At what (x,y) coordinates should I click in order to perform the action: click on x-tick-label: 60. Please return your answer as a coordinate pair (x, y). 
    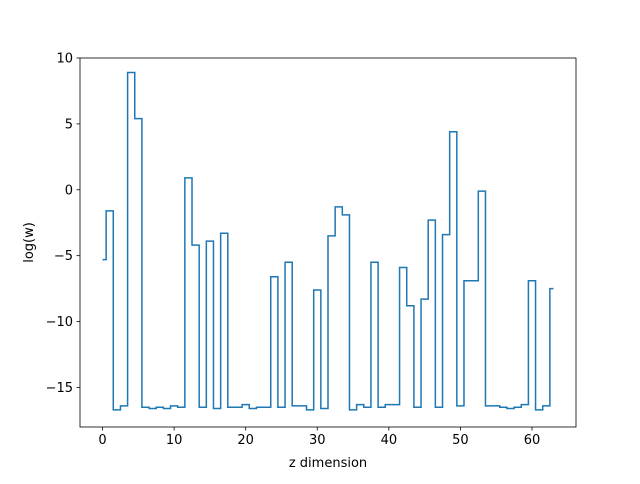
    Looking at the image, I should click on (532, 440).